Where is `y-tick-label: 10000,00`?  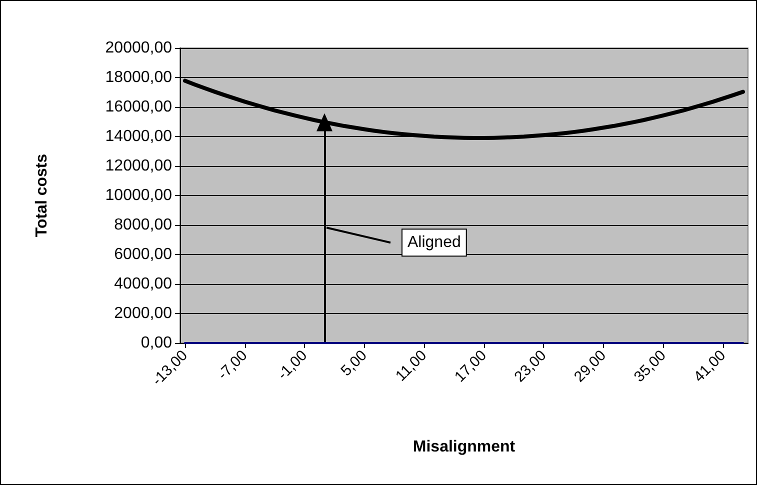
y-tick-label: 10000,00 is located at coordinates (138, 195).